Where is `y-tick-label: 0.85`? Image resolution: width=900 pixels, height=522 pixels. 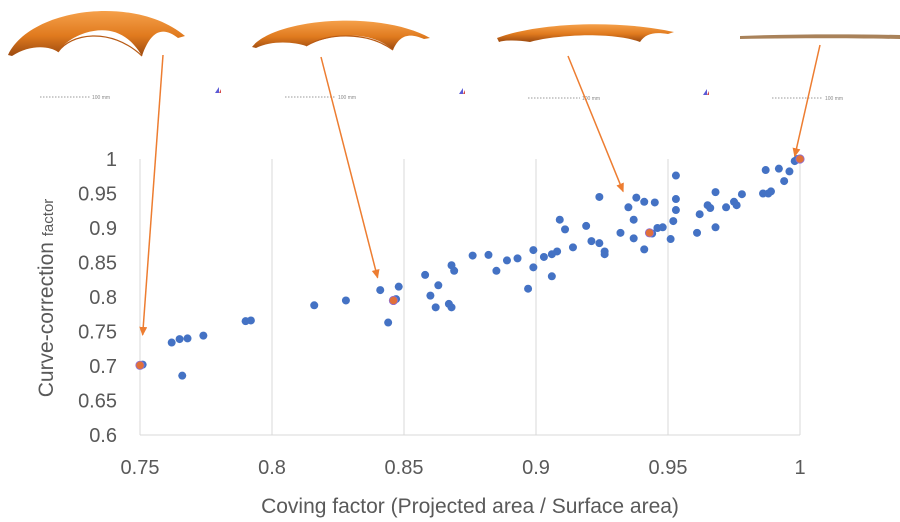
y-tick-label: 0.85 is located at coordinates (97, 264).